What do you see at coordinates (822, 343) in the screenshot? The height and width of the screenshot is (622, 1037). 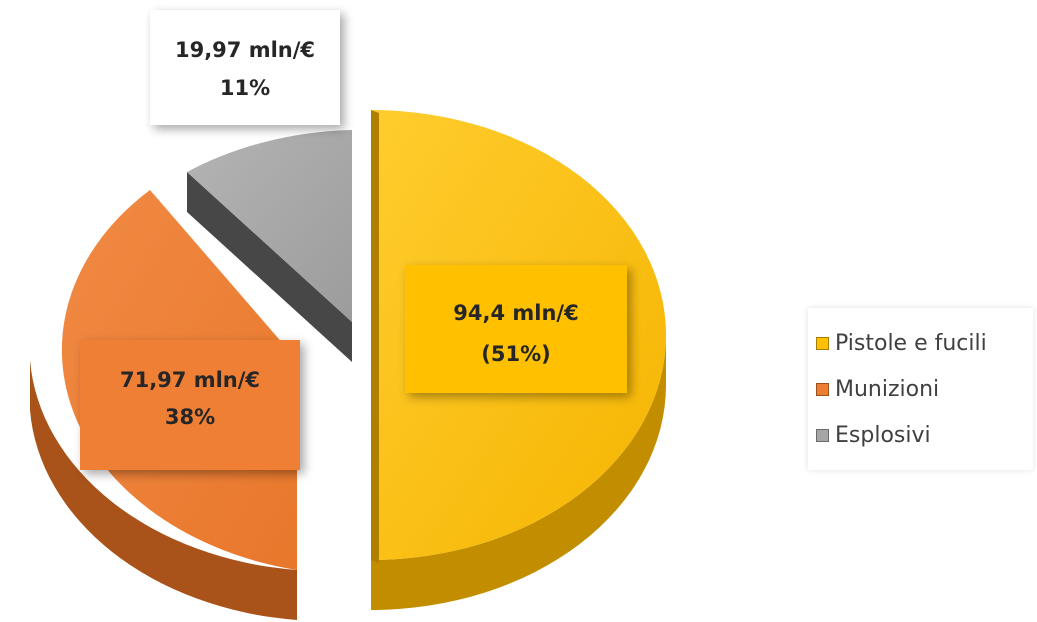 I see `legend-swatch-pistole-e-fucili` at bounding box center [822, 343].